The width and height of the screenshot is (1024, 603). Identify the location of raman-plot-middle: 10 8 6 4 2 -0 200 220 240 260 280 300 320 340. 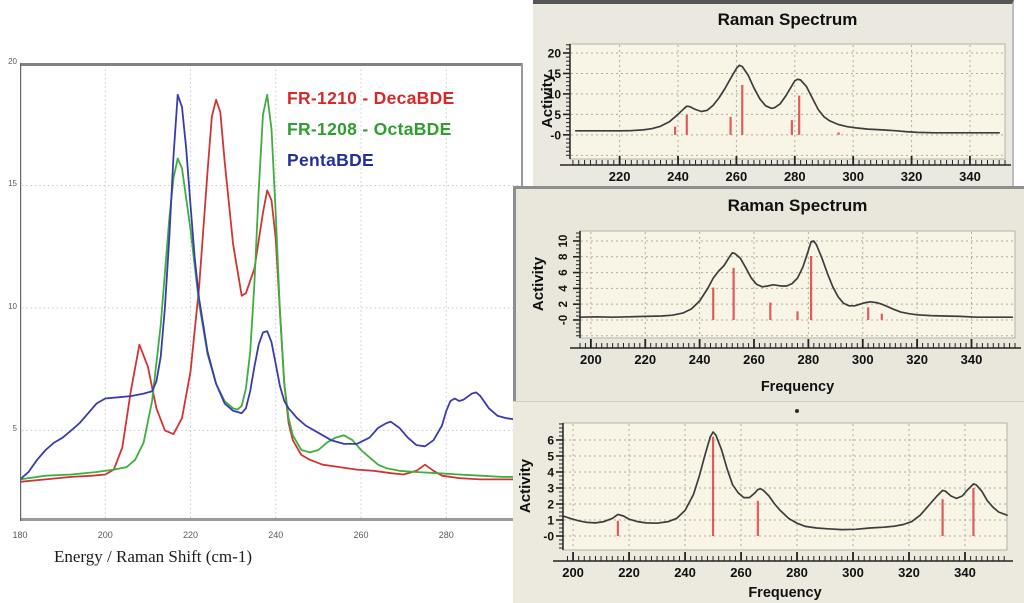
(789, 298).